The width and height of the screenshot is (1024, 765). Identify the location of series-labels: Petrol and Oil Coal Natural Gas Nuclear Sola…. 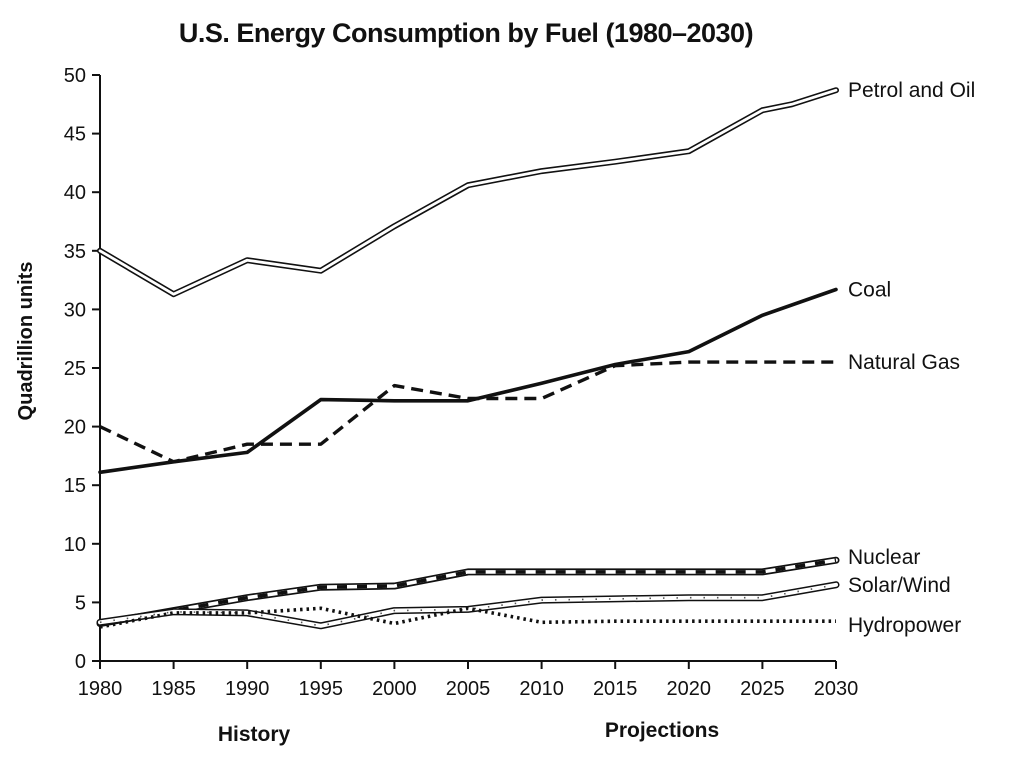
(911, 358).